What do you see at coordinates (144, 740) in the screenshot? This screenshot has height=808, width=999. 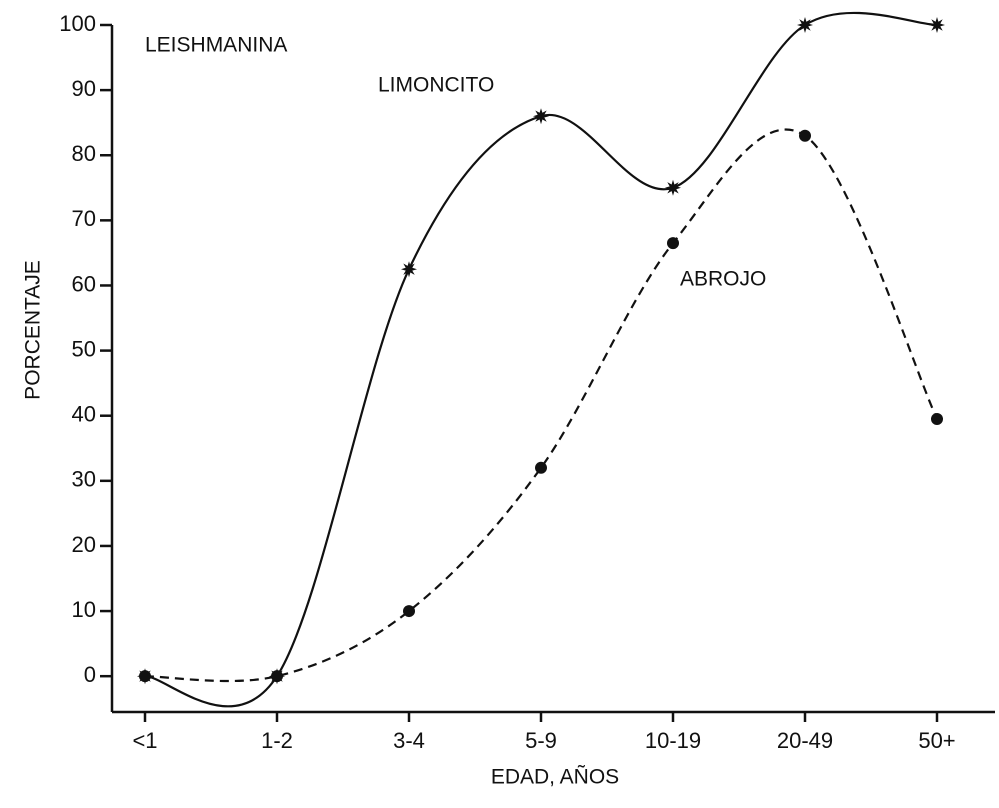 I see `x-tick-label: <1` at bounding box center [144, 740].